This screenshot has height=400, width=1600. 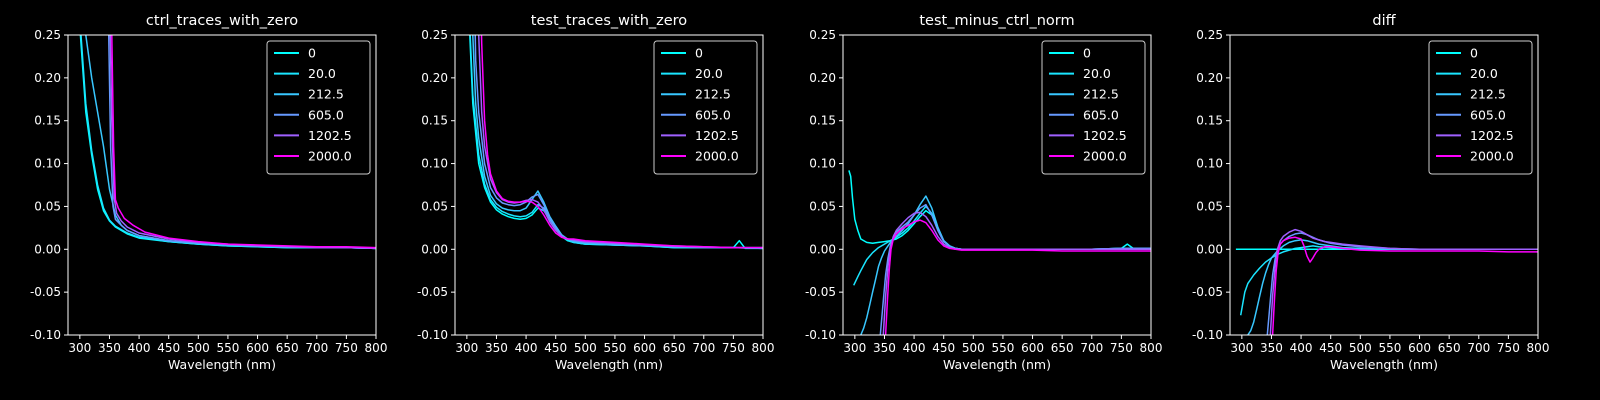 I want to click on chart-title: diff, so click(x=1384, y=21).